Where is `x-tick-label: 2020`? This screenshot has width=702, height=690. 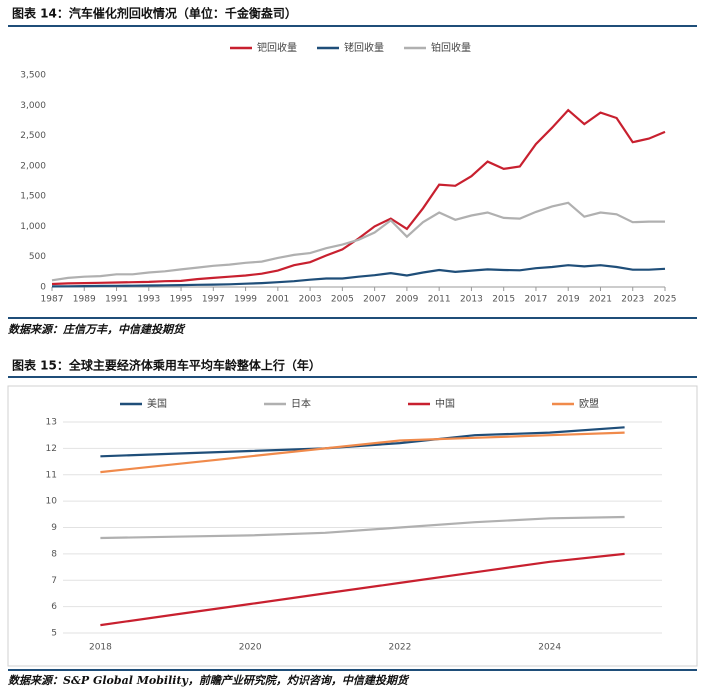
x-tick-label: 2020 is located at coordinates (250, 648).